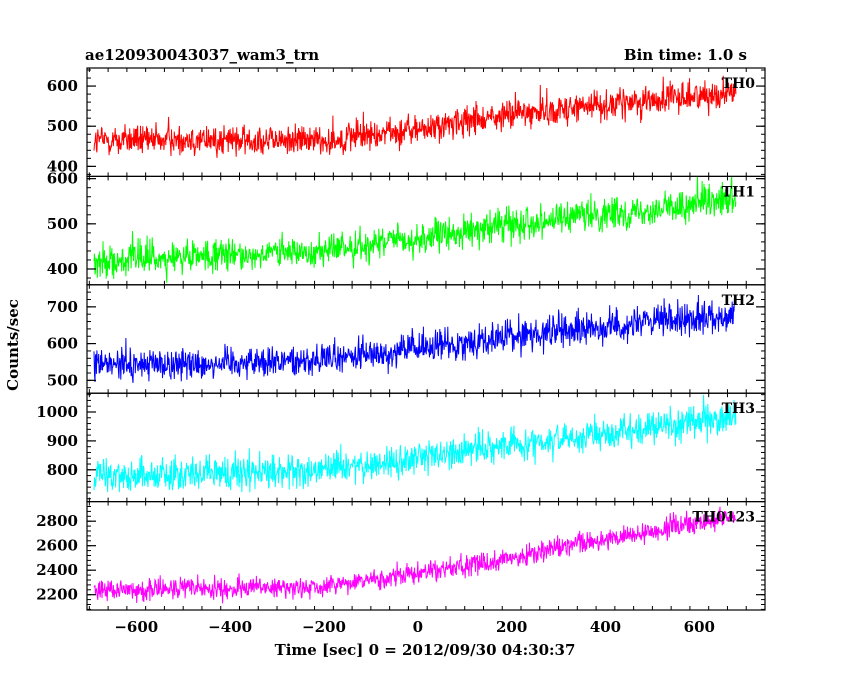 The height and width of the screenshot is (680, 850). Describe the element at coordinates (699, 627) in the screenshot. I see `x-tick-label: 600` at that location.